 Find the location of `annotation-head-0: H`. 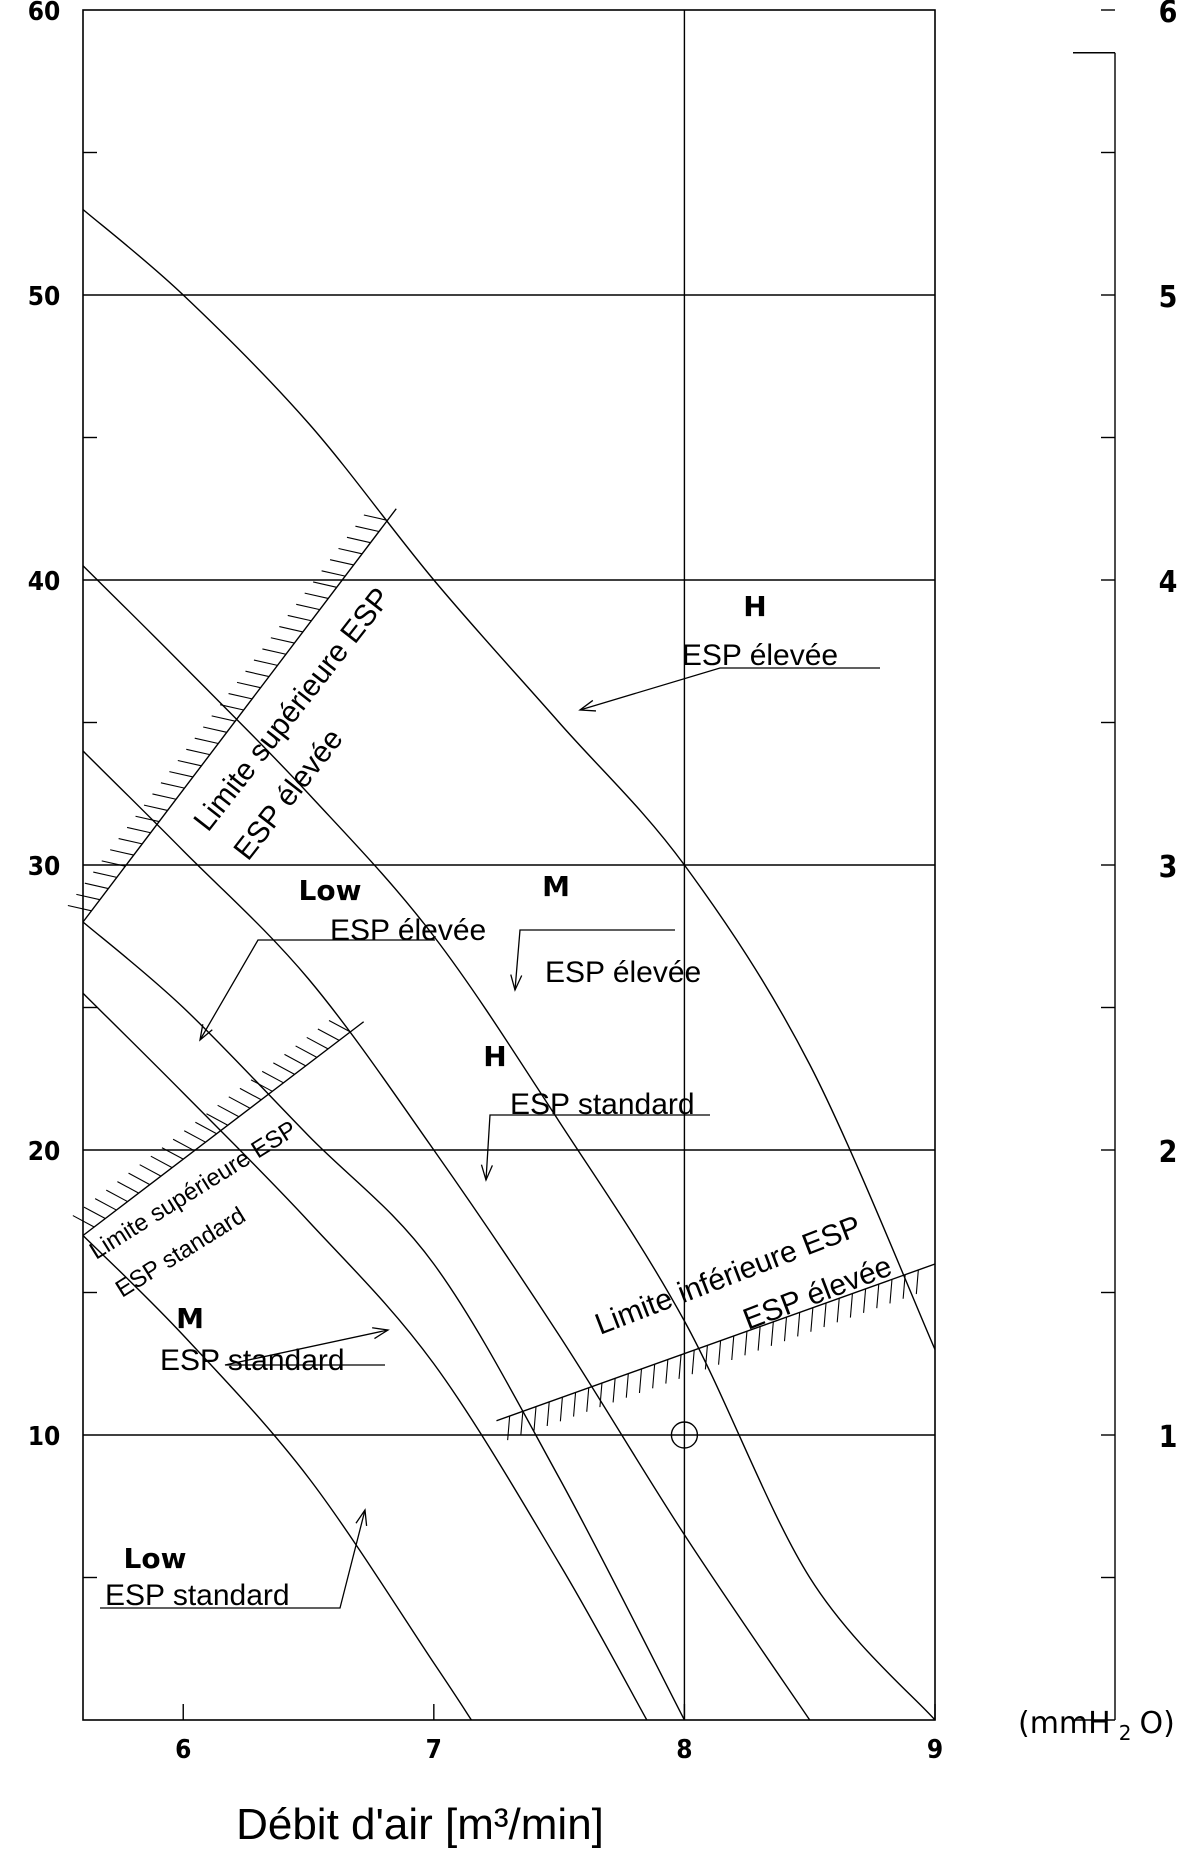

annotation-head-0: H is located at coordinates (754, 606).